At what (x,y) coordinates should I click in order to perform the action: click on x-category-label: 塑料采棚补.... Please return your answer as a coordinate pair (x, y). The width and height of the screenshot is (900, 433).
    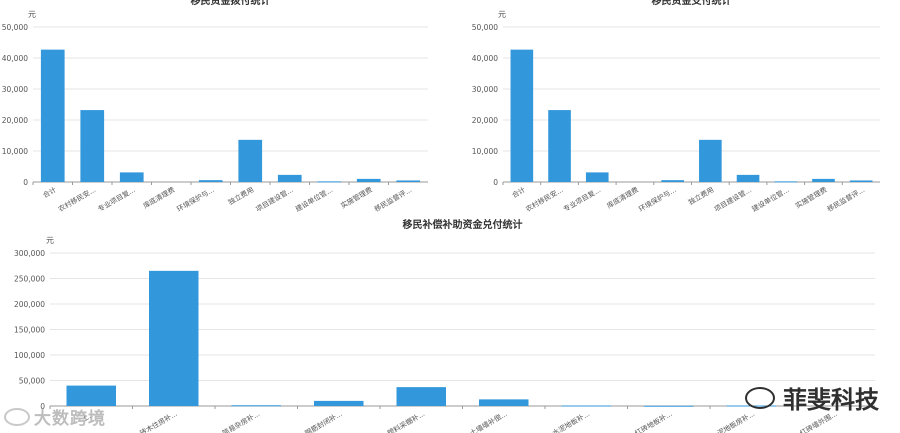
    Looking at the image, I should click on (406, 421).